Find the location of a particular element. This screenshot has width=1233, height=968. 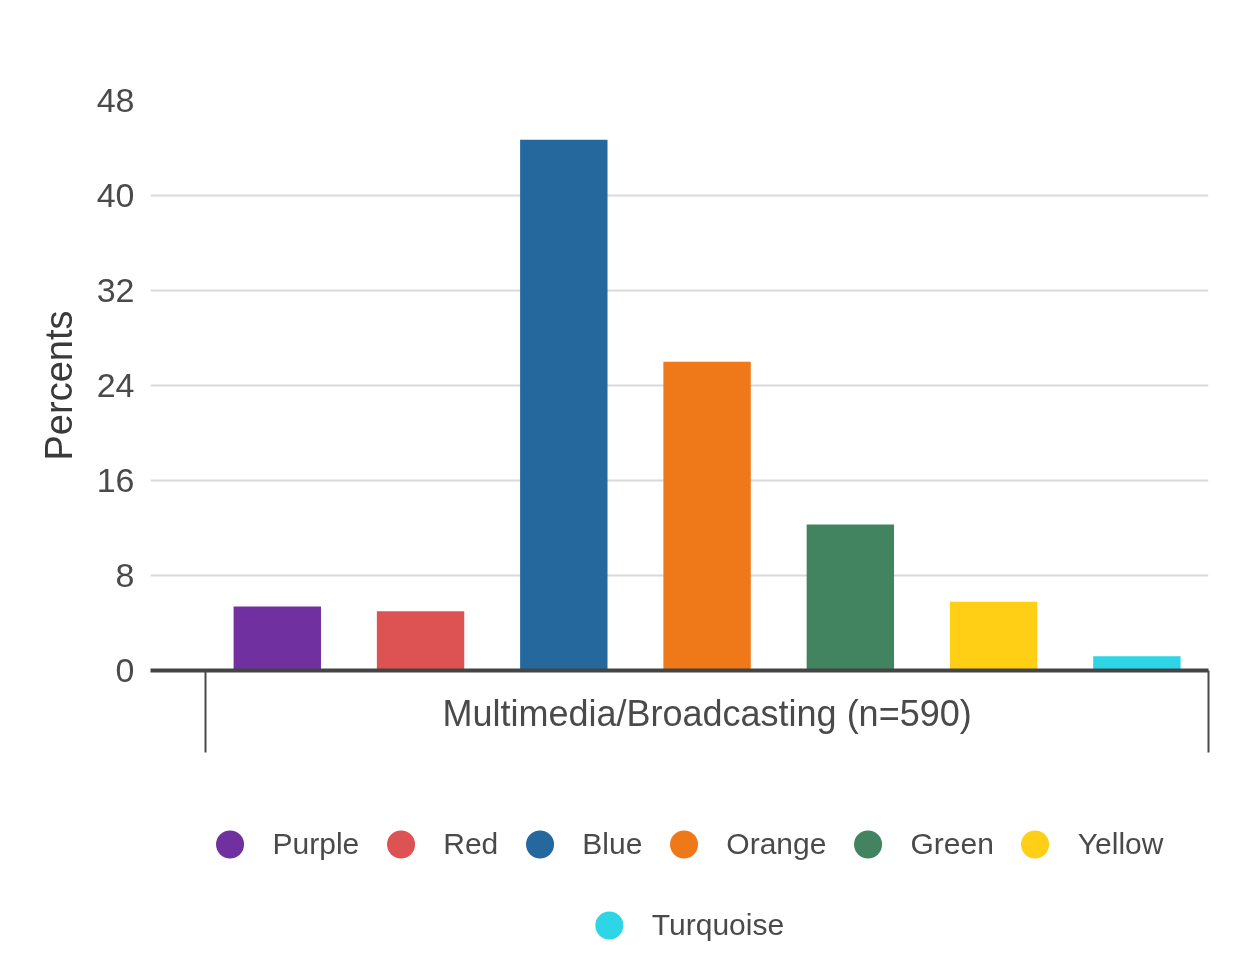

legend-label: Orange is located at coordinates (776, 844).